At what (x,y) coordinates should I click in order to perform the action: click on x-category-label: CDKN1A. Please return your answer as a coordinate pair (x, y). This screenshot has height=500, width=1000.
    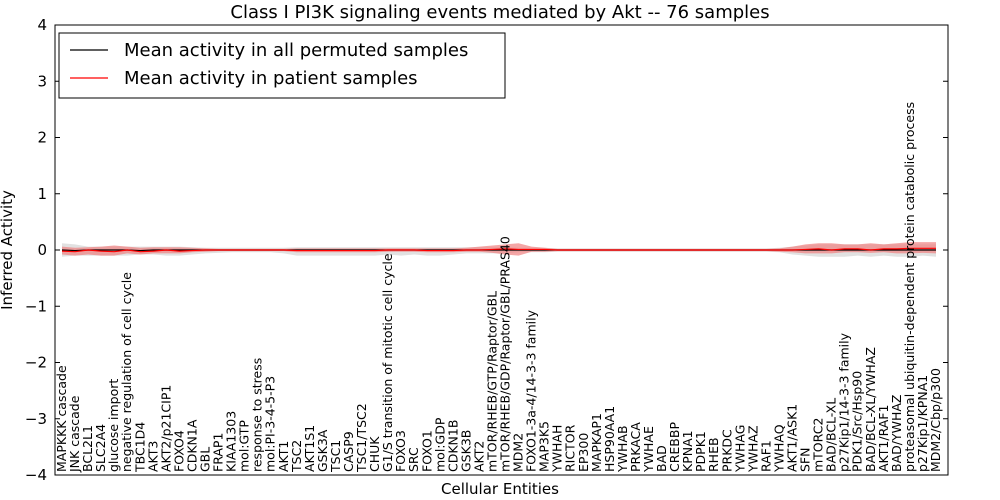
    Looking at the image, I should click on (191, 445).